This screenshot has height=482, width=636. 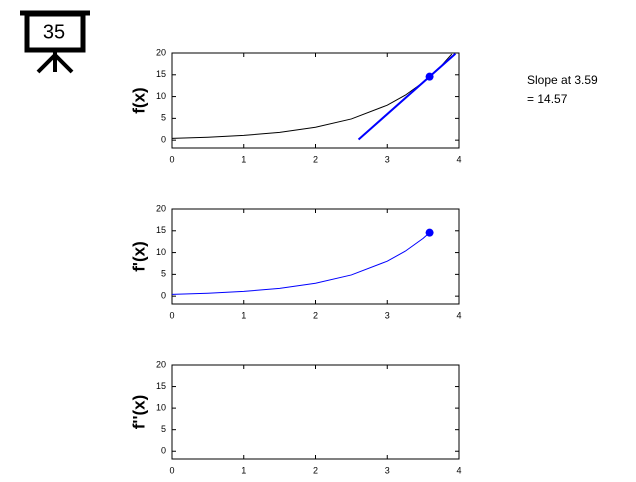 I want to click on y-axis-label: f''(x), so click(x=138, y=412).